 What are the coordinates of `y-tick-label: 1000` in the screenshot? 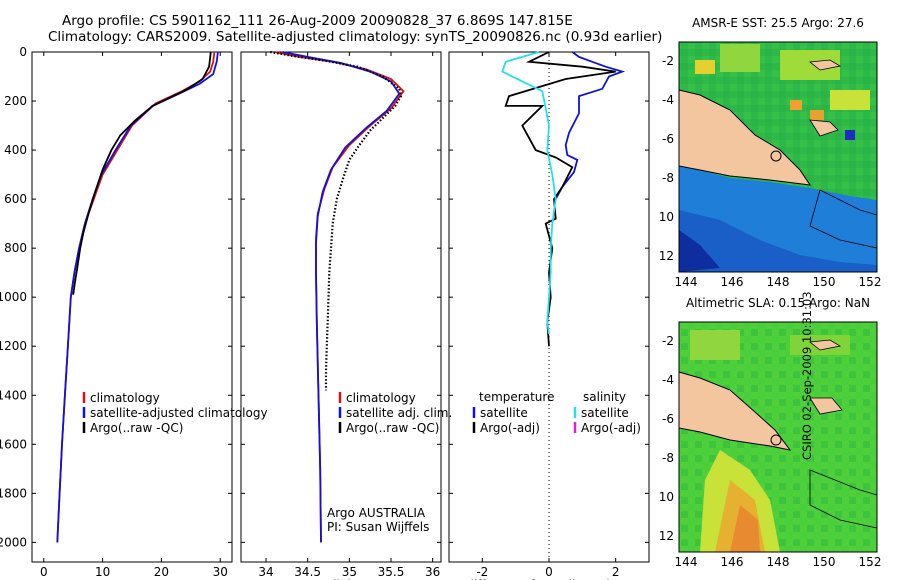 It's located at (13, 297).